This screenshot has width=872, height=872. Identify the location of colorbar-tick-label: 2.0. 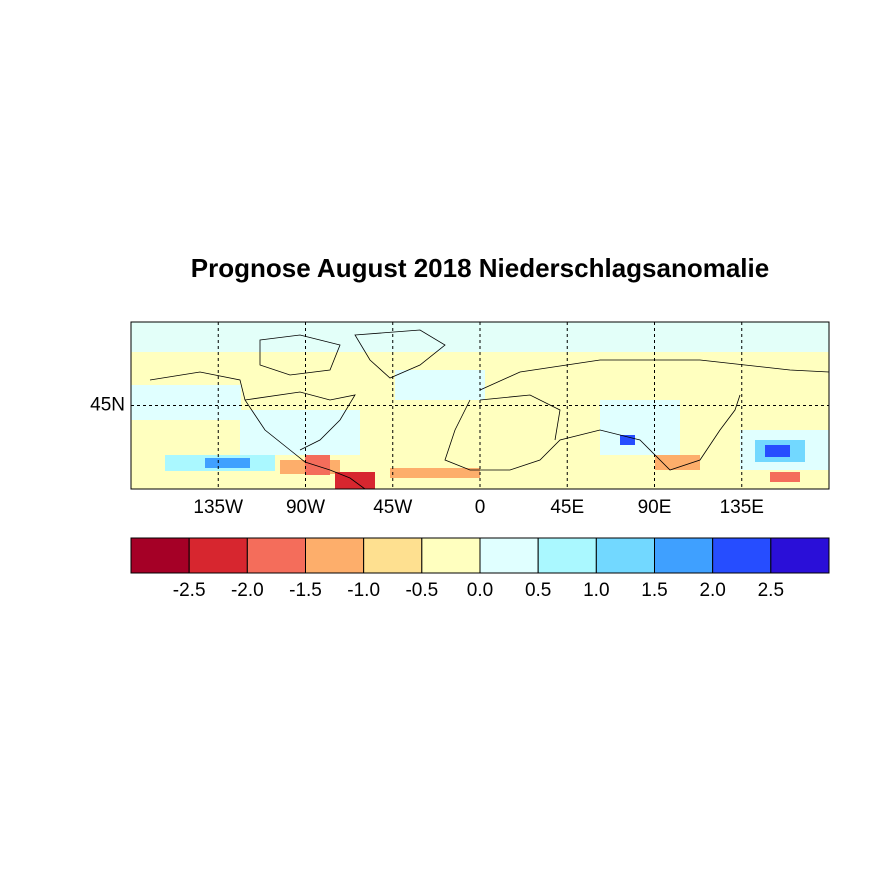
(712, 590).